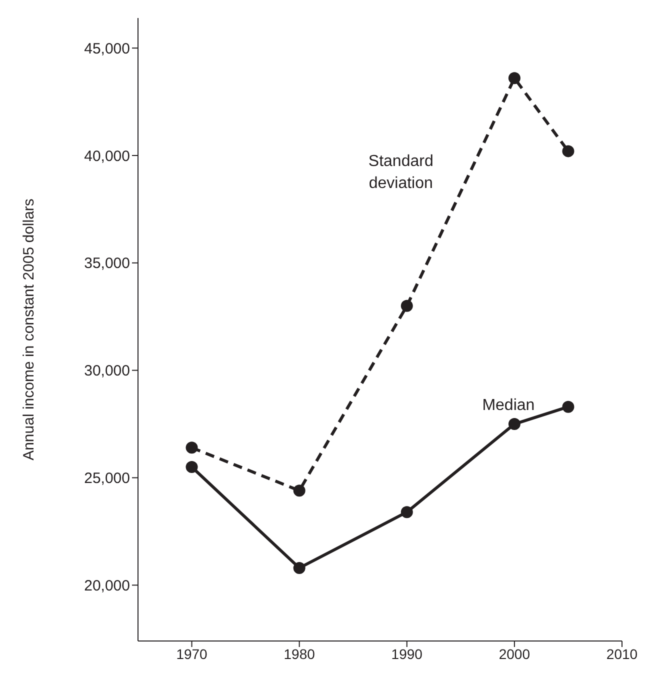 The width and height of the screenshot is (652, 689). I want to click on y-tick-label: 45,000, so click(107, 49).